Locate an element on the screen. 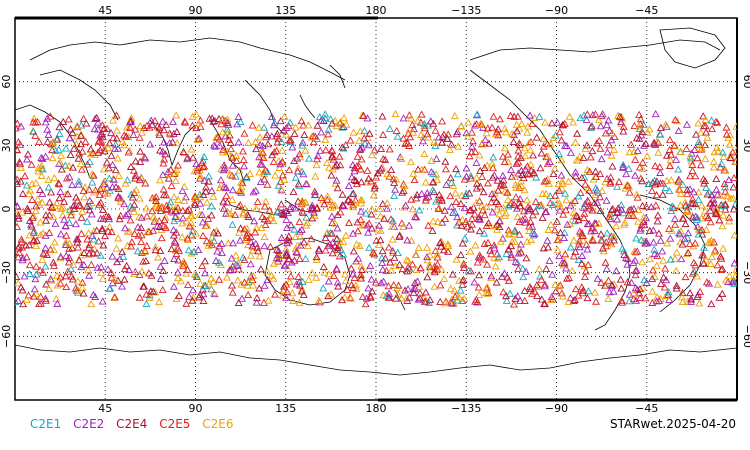 Image resolution: width=750 pixels, height=450 pixels. legend-item-c2e4: C2E4 is located at coordinates (132, 424).